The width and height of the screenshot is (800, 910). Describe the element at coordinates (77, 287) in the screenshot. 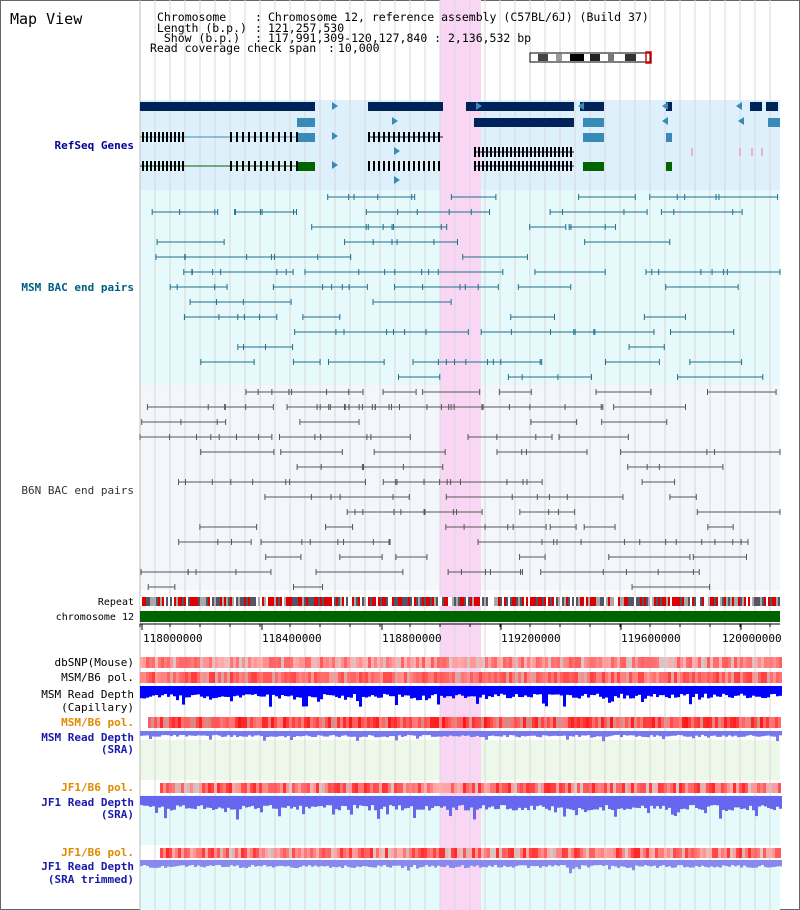

I see `track-label-msm-bac: MSM BAC end pairs` at that location.